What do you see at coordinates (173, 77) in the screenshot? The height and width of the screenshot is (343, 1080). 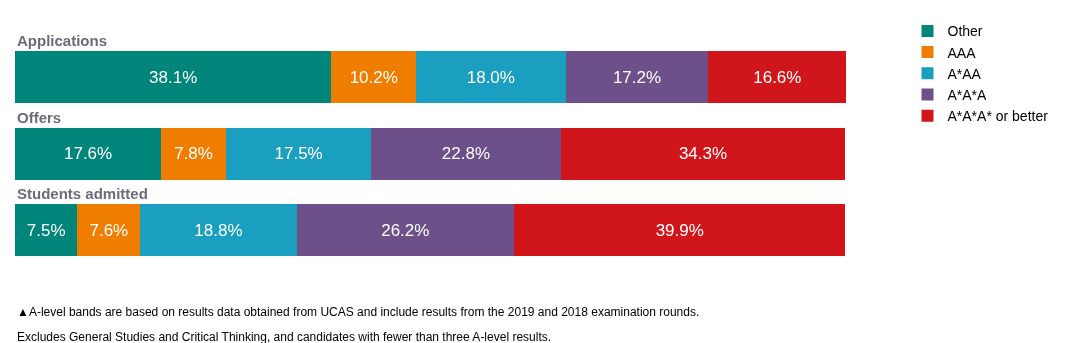 I see `data-label: 38.1%` at bounding box center [173, 77].